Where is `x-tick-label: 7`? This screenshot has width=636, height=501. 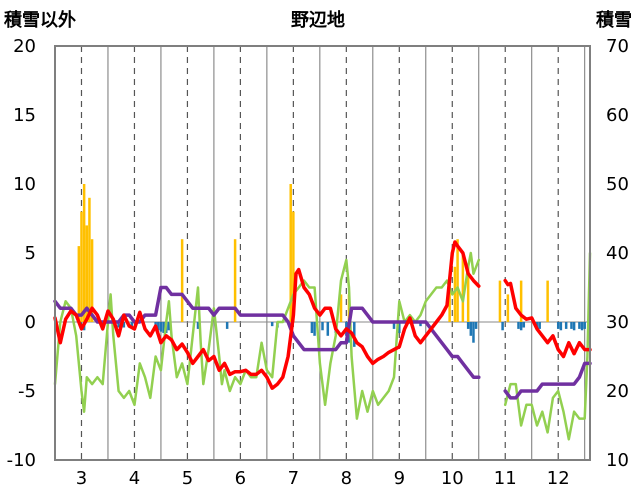 x-tick-label: 7 is located at coordinates (293, 478).